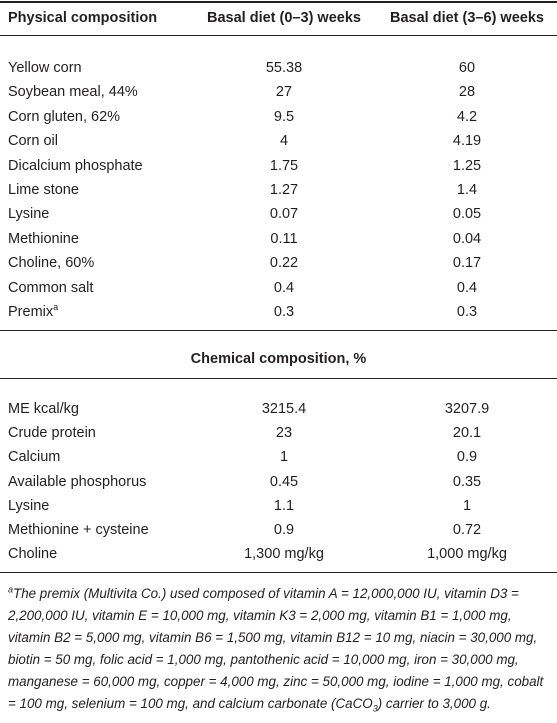  Describe the element at coordinates (284, 116) in the screenshot. I see `table-cell: 9.5` at that location.